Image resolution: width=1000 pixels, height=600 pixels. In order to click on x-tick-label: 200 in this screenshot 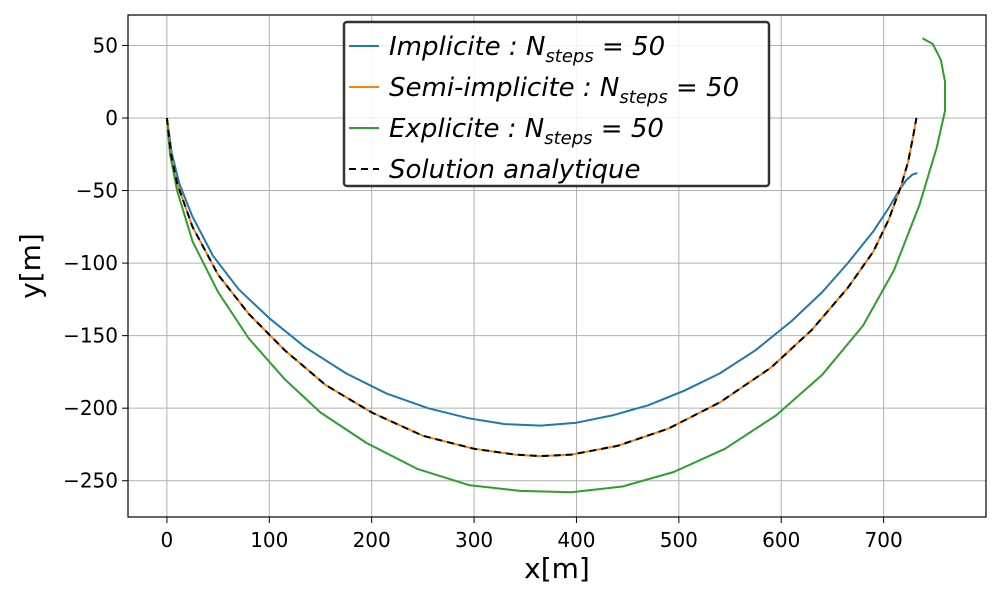, I will do `click(372, 540)`.